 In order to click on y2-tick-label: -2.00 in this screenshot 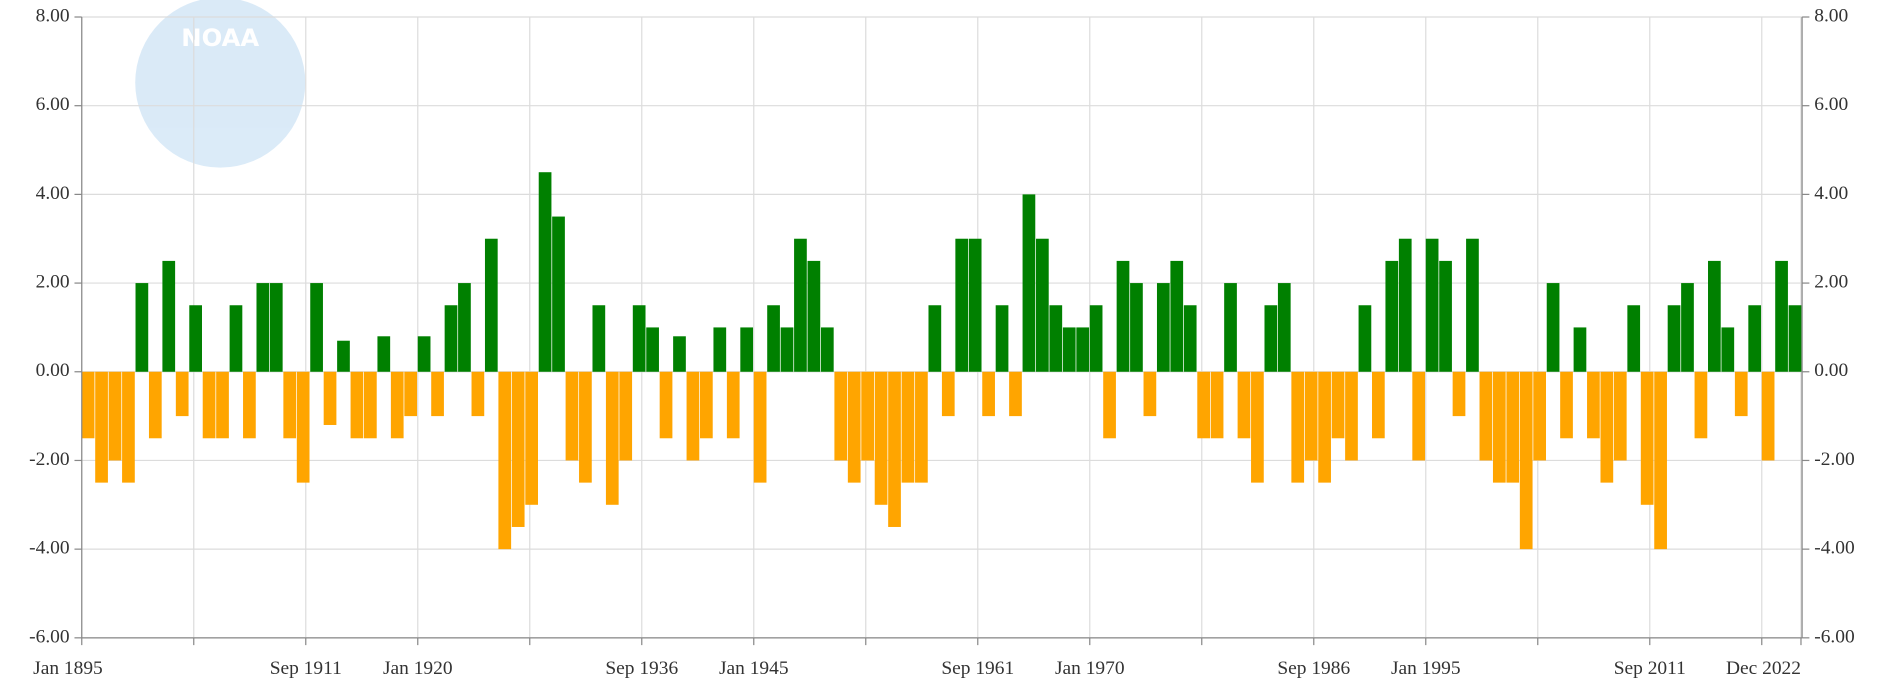, I will do `click(1834, 459)`.